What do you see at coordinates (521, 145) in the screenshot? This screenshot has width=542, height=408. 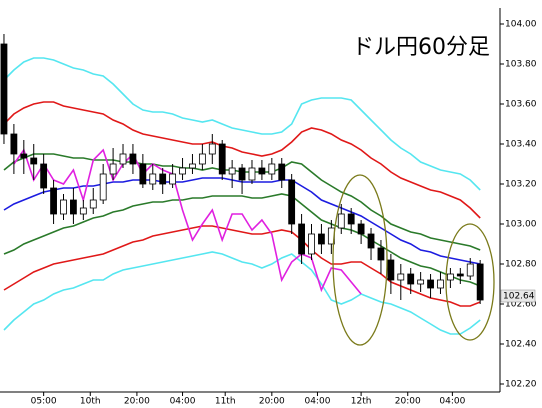 I see `y-tick-label: 103.40` at bounding box center [521, 145].